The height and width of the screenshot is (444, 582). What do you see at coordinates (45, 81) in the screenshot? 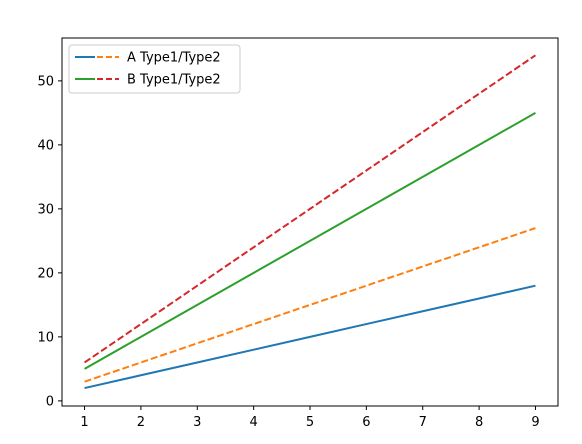
I see `y-tick-label: 50` at bounding box center [45, 81].